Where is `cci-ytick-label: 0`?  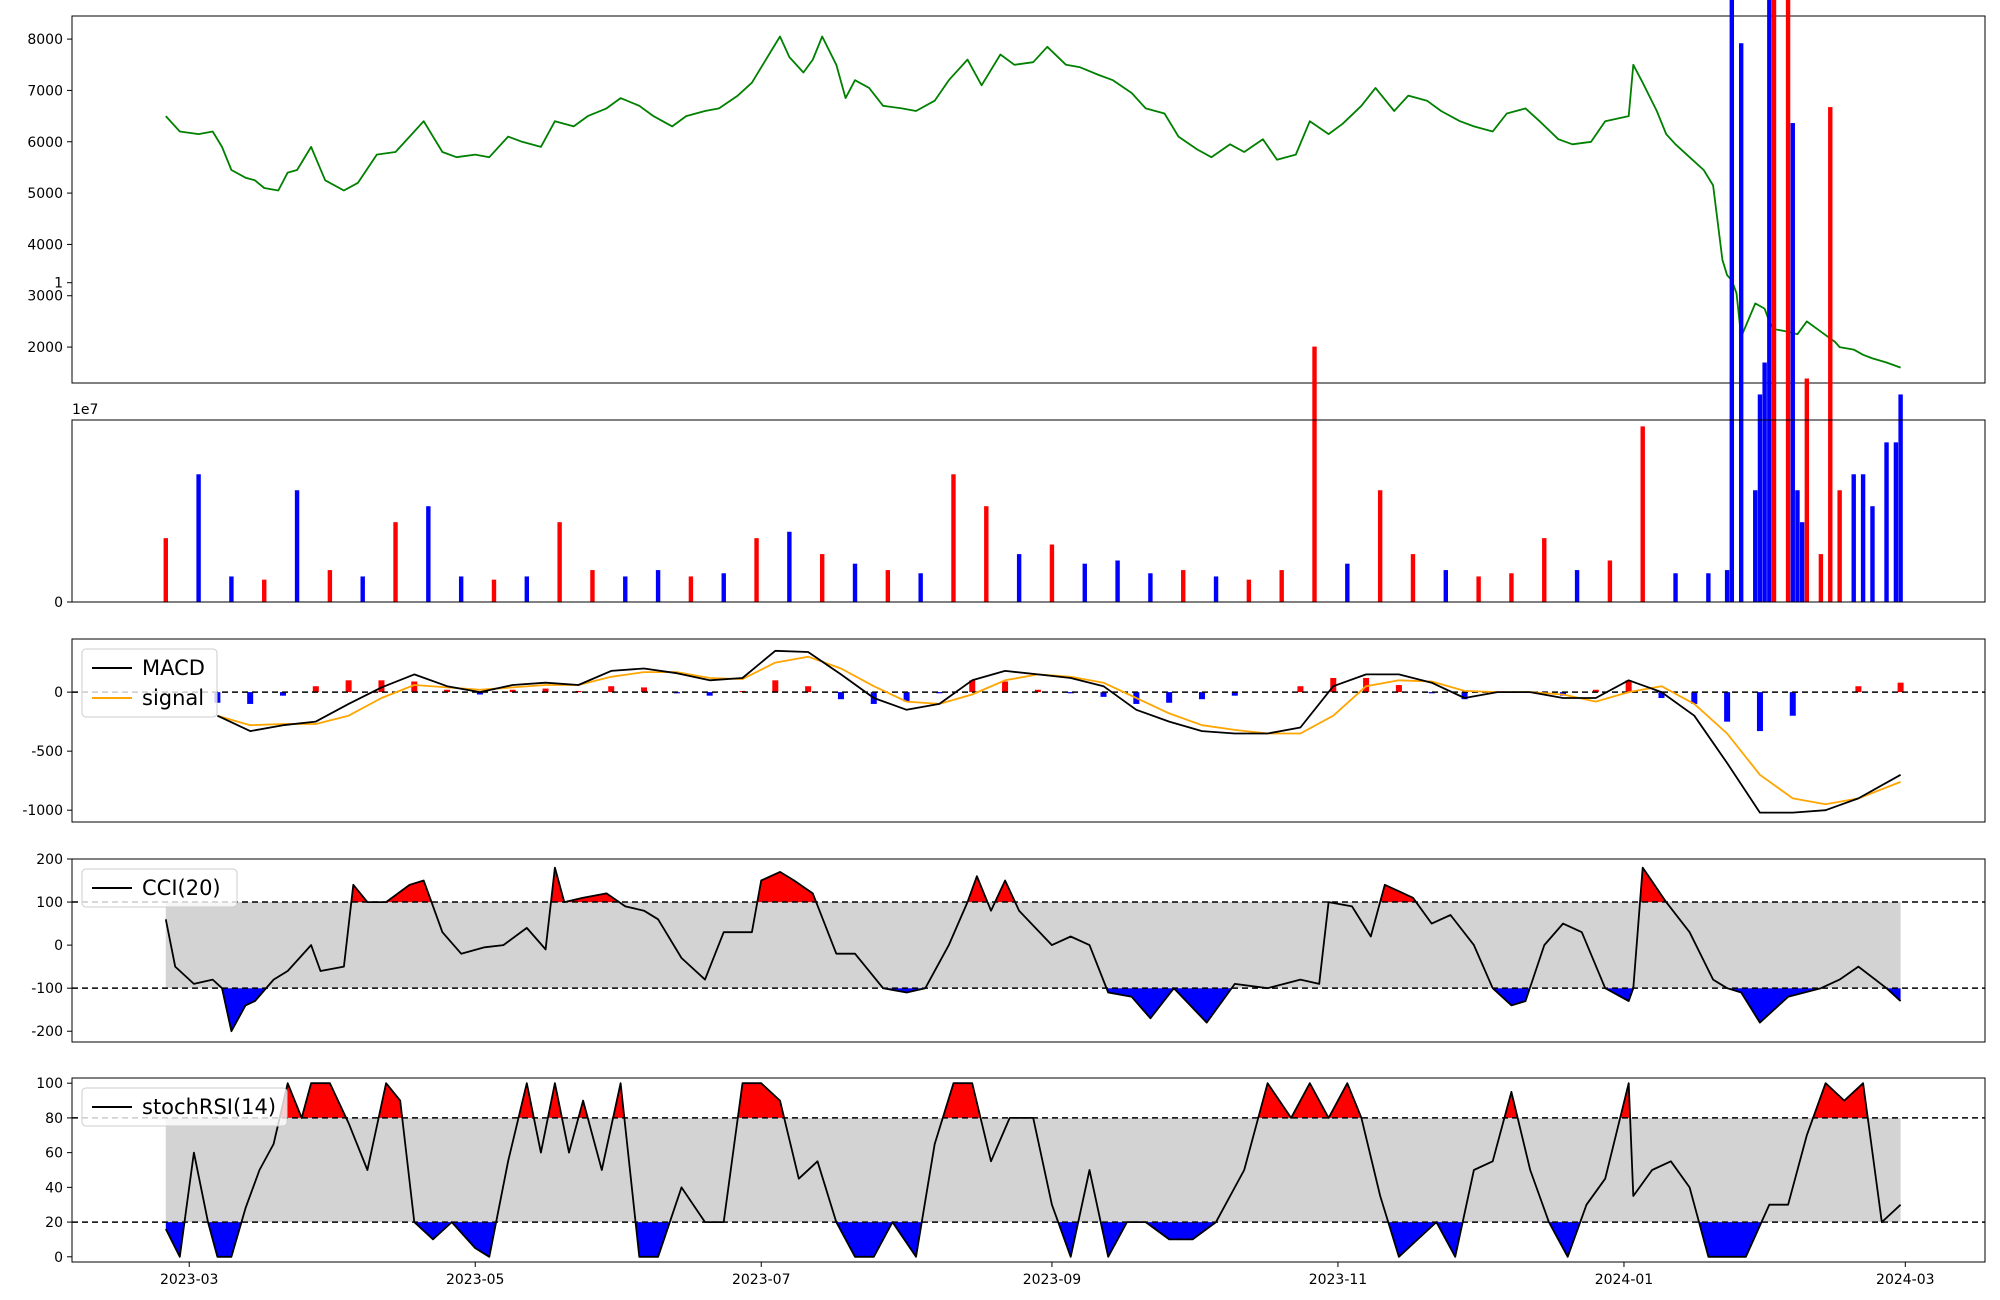 cci-ytick-label: 0 is located at coordinates (58, 946).